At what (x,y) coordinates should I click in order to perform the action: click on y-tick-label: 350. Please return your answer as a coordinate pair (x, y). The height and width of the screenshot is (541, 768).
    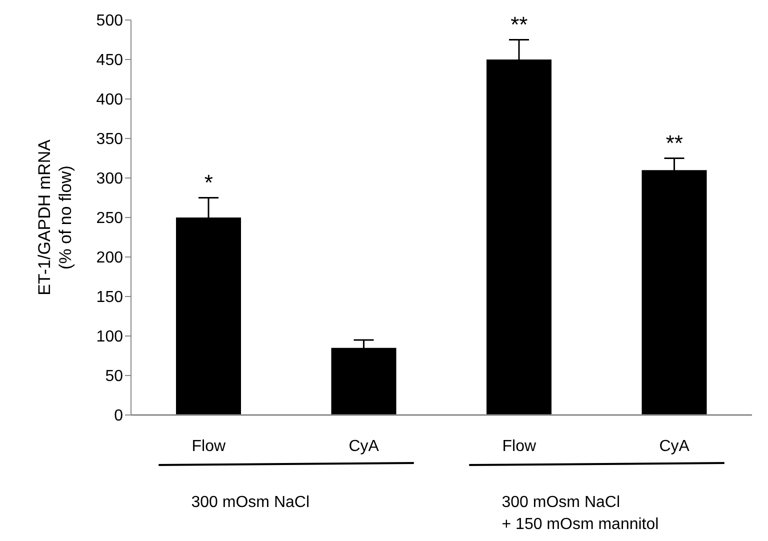
    Looking at the image, I should click on (110, 139).